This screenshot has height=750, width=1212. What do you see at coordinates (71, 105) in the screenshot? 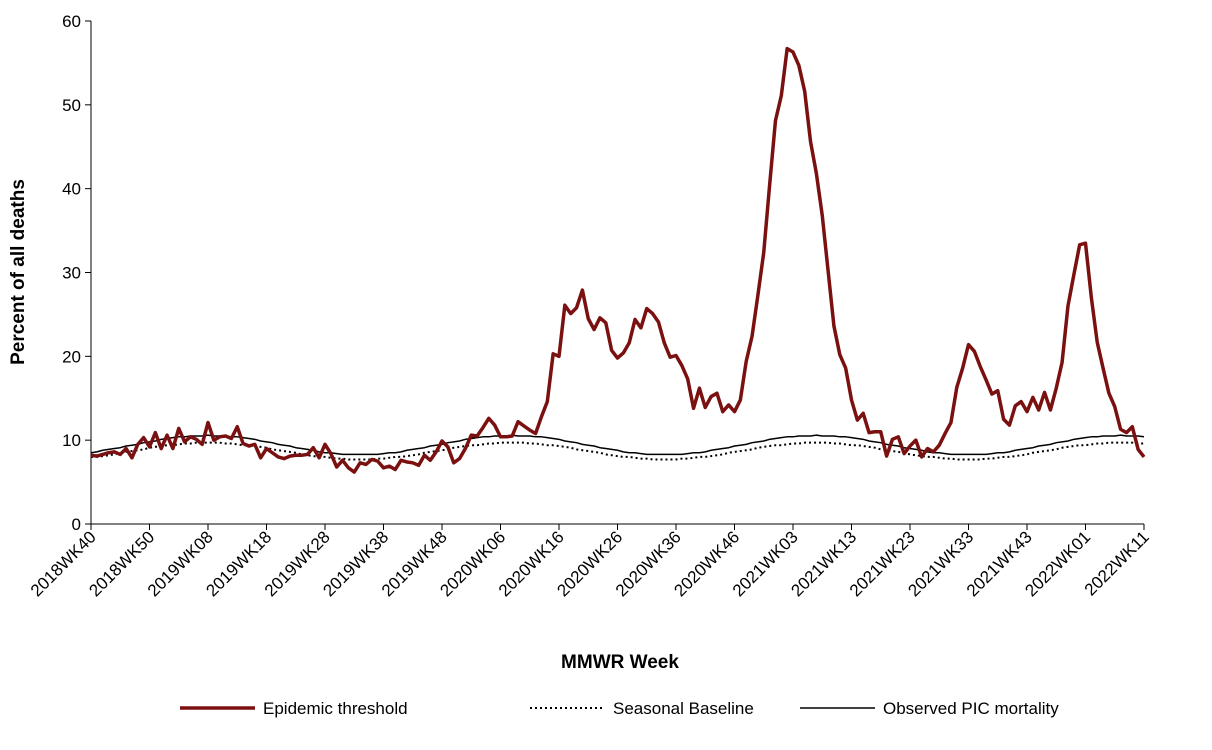
I see `y-tick-label: 50` at bounding box center [71, 105].